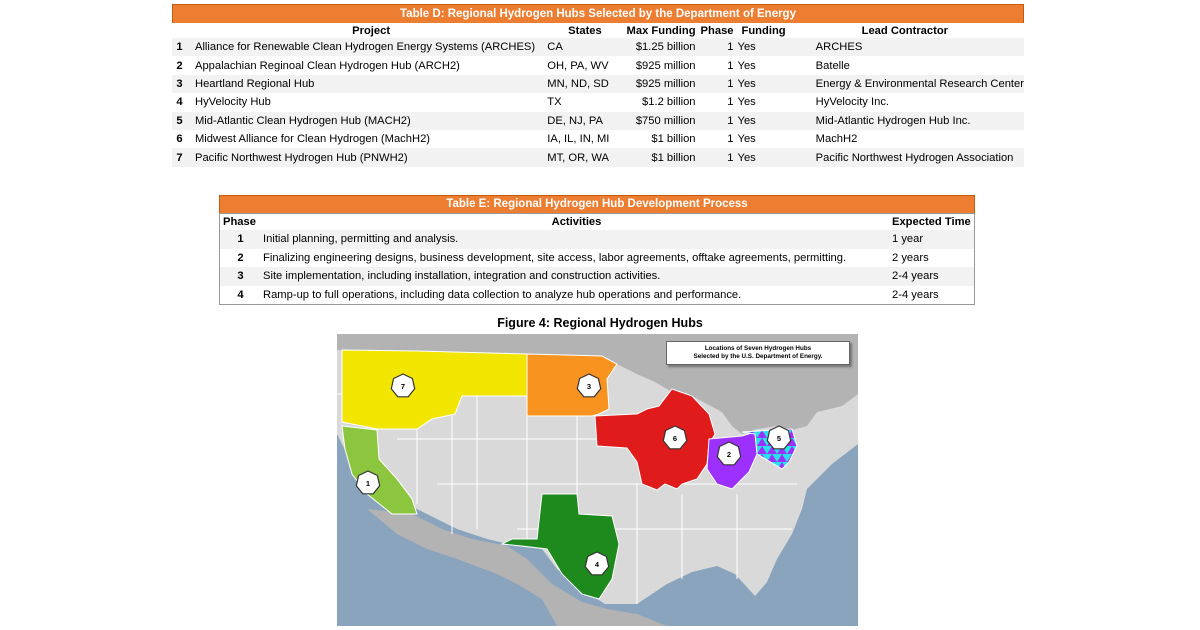 The height and width of the screenshot is (630, 1200). I want to click on table-e-header-row: Phase Activities Expected Time, so click(597, 222).